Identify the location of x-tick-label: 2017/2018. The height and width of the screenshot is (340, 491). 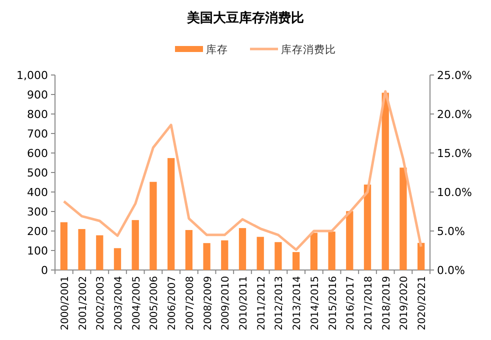
(369, 303).